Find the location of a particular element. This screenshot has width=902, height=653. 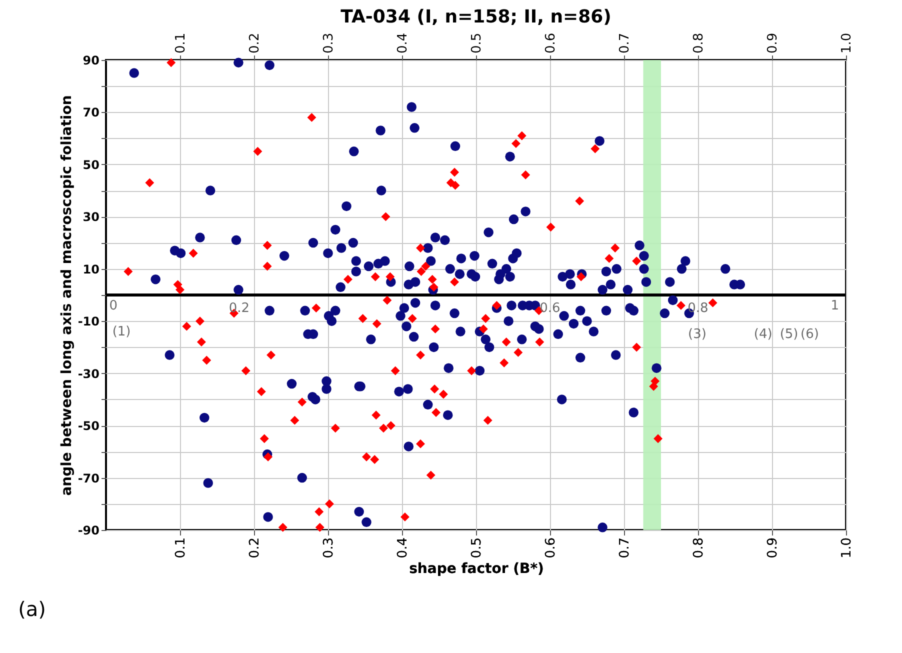

x2-tick-label: 0.9 is located at coordinates (773, 548).